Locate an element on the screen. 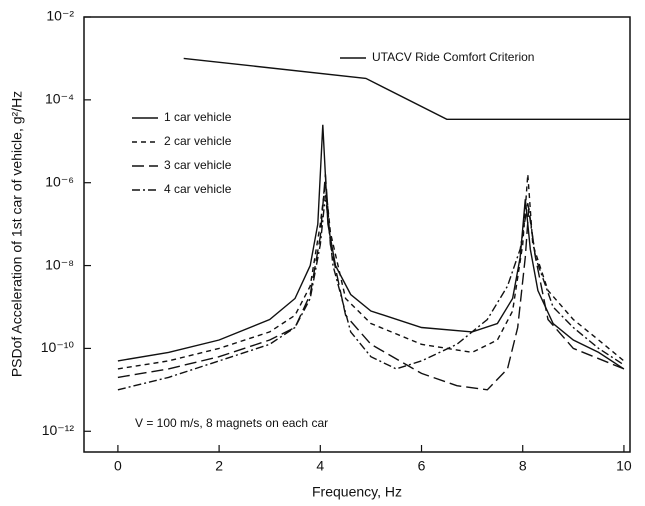  legend-label: 3 car vehicle is located at coordinates (198, 165).